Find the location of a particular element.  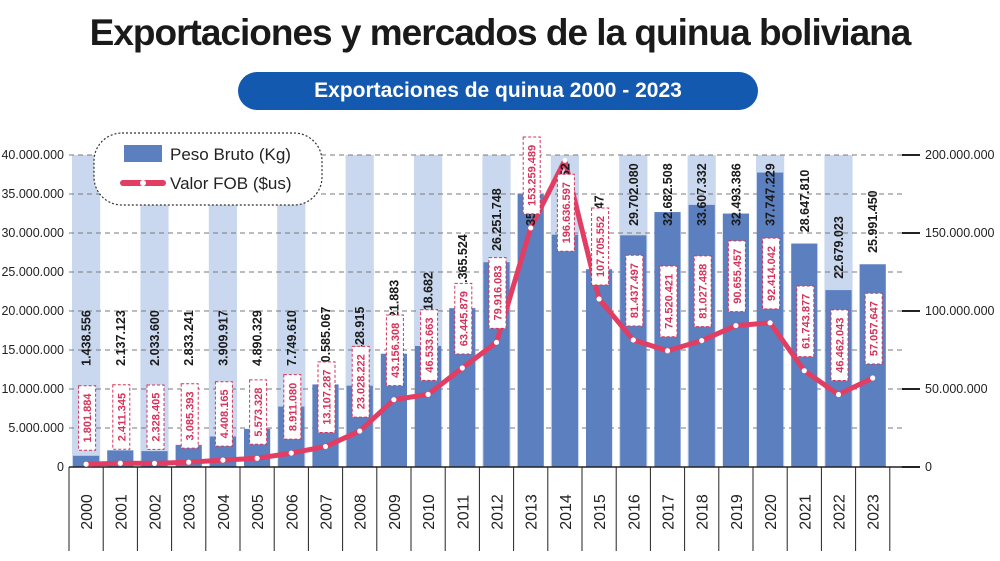

bar-value-label: 37.747.229 is located at coordinates (771, 194).